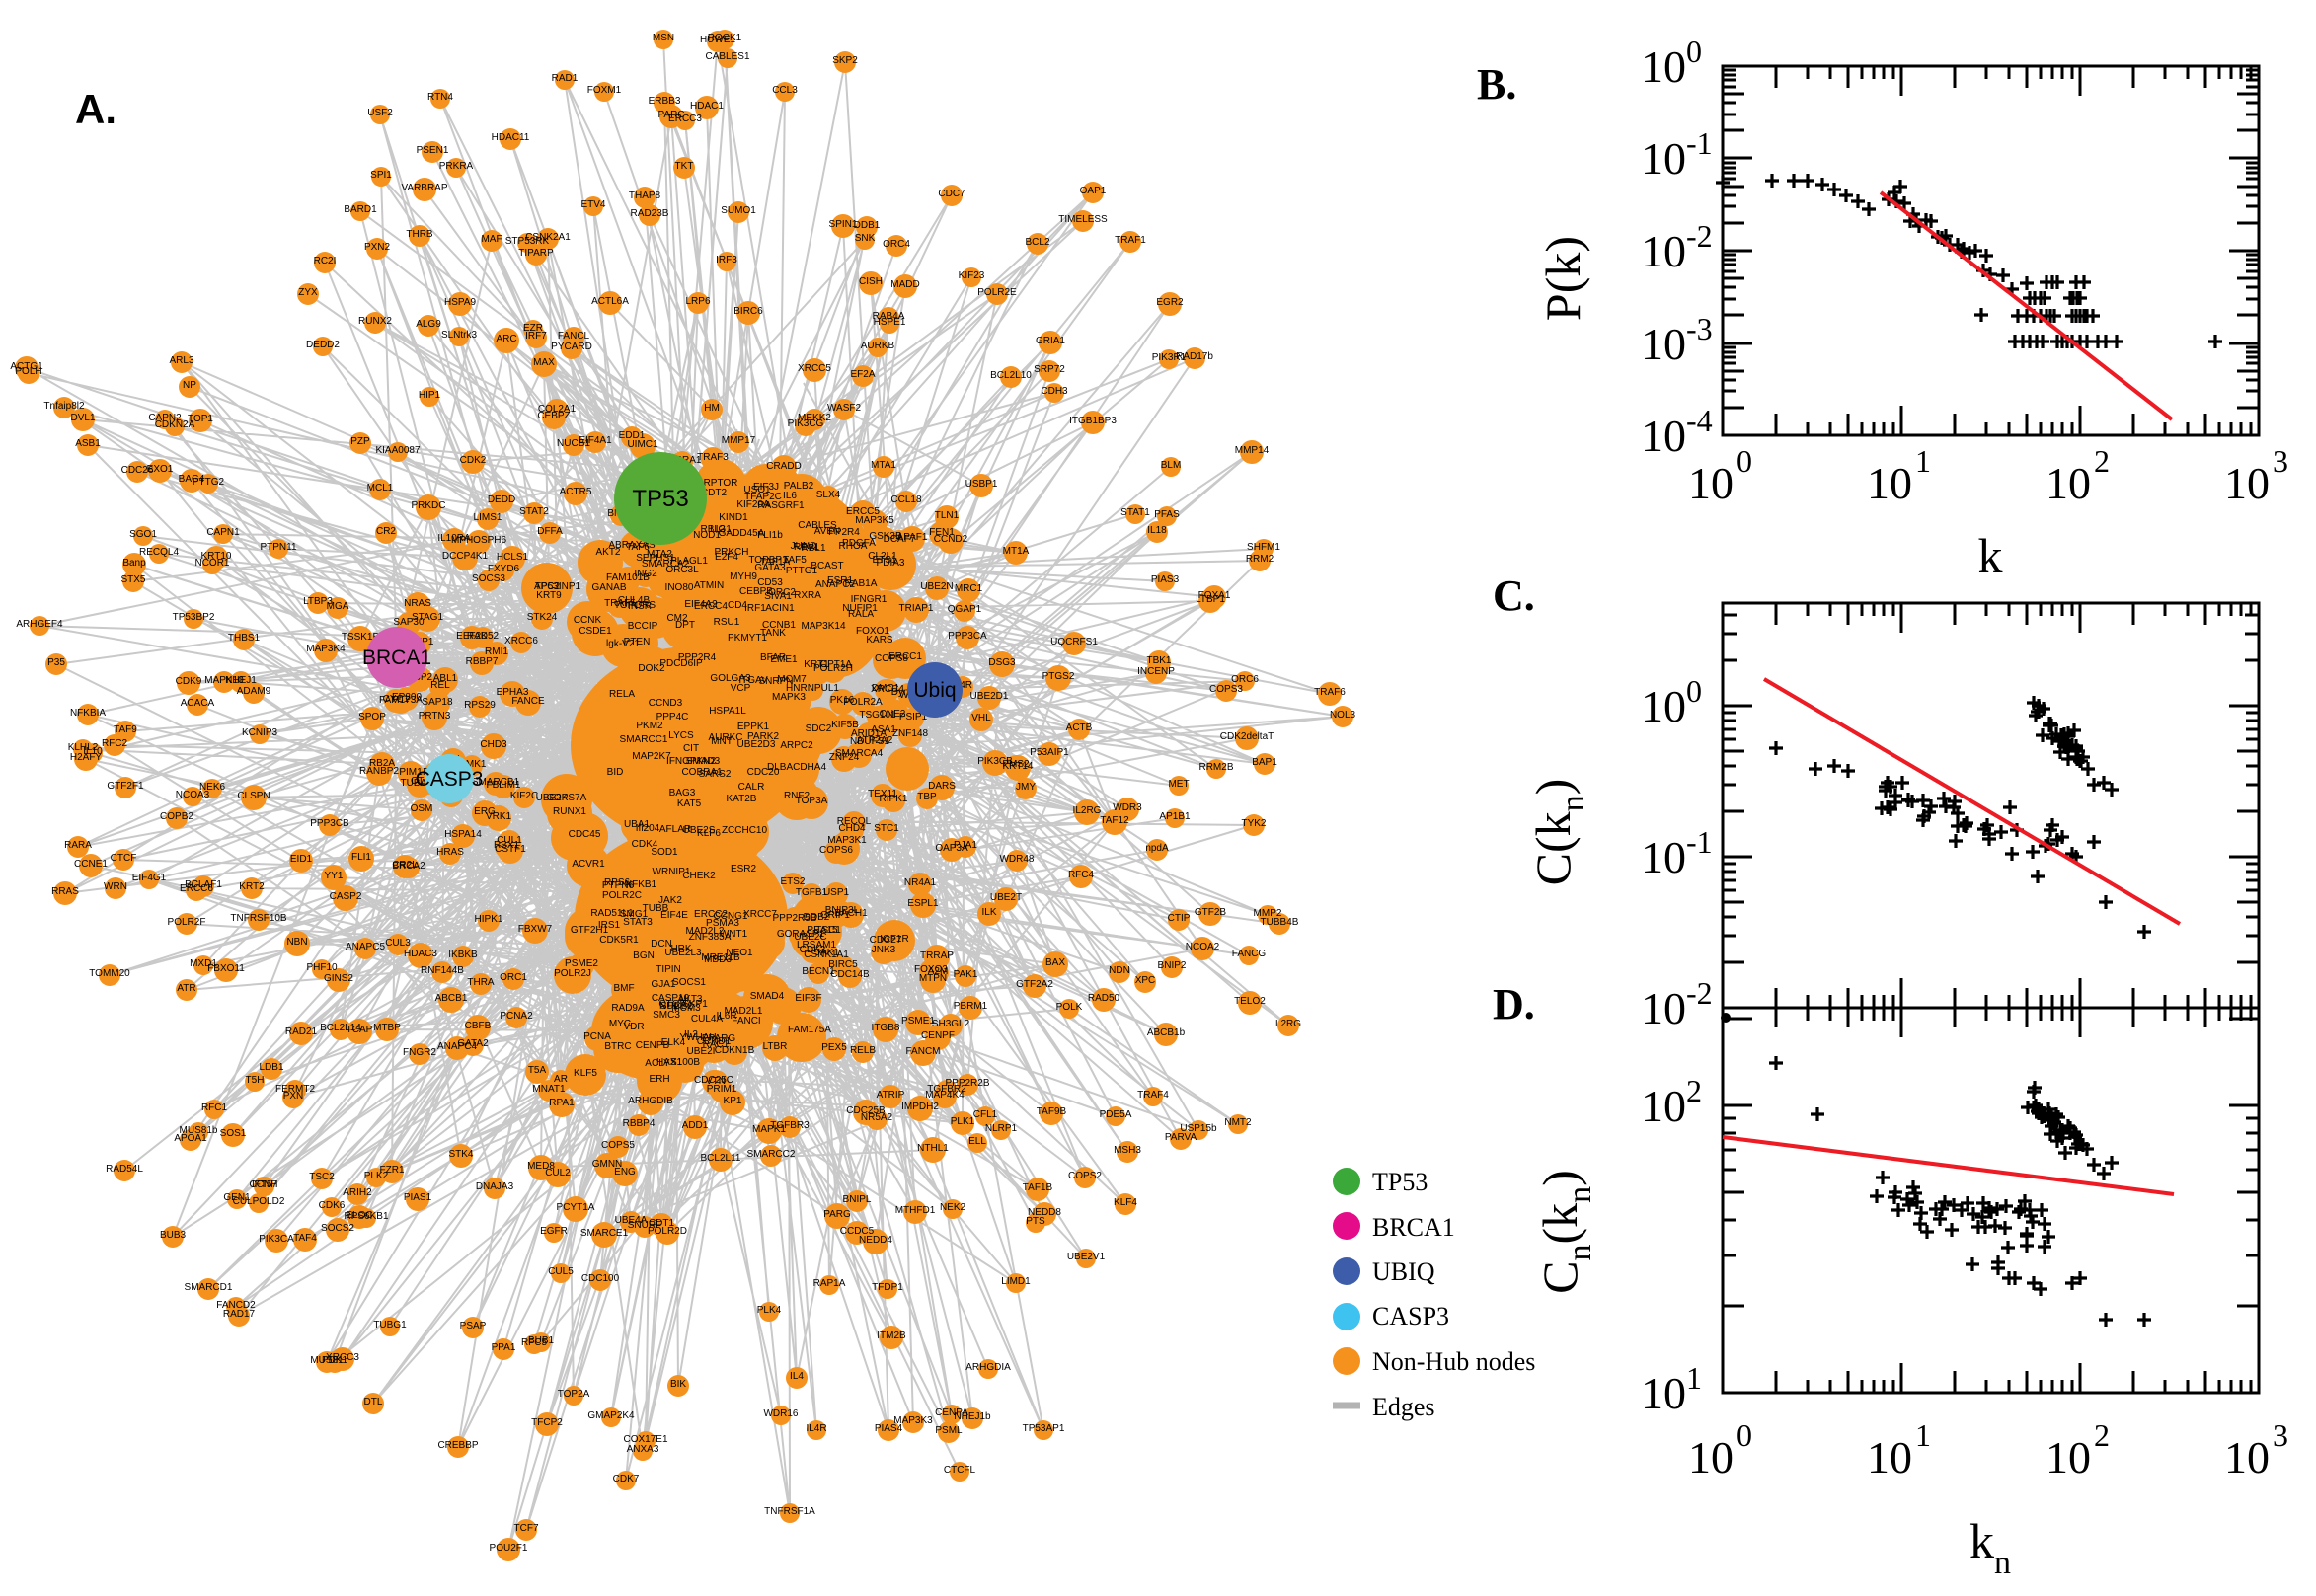  I want to click on svg-text: TCF7, so click(527, 1528).